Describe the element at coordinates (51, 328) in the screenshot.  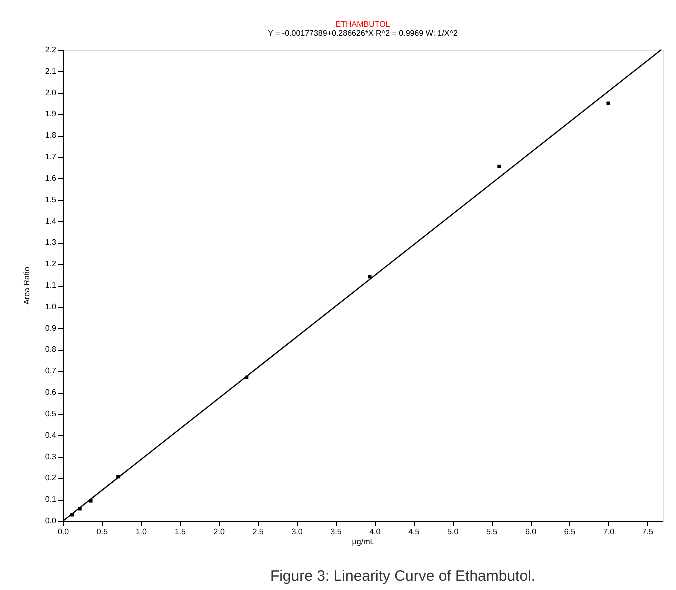
I see `y-tick-label: 0.9` at that location.